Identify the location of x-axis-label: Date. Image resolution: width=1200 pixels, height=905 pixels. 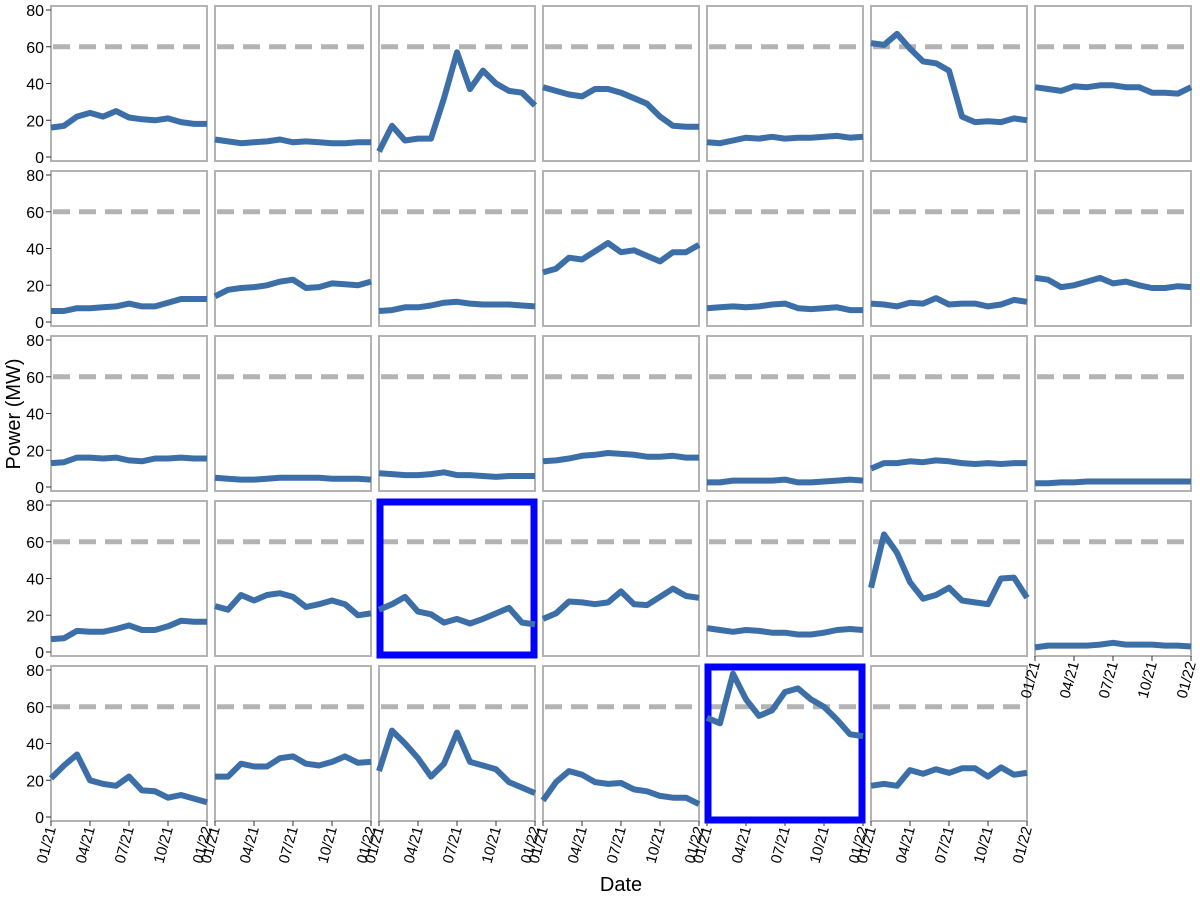
(621, 885).